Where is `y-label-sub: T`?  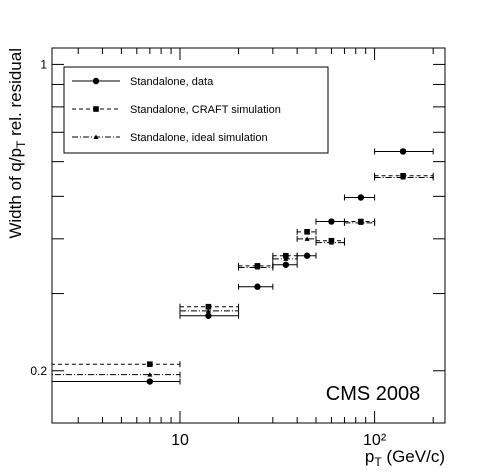
y-label-sub: T is located at coordinates (21, 144).